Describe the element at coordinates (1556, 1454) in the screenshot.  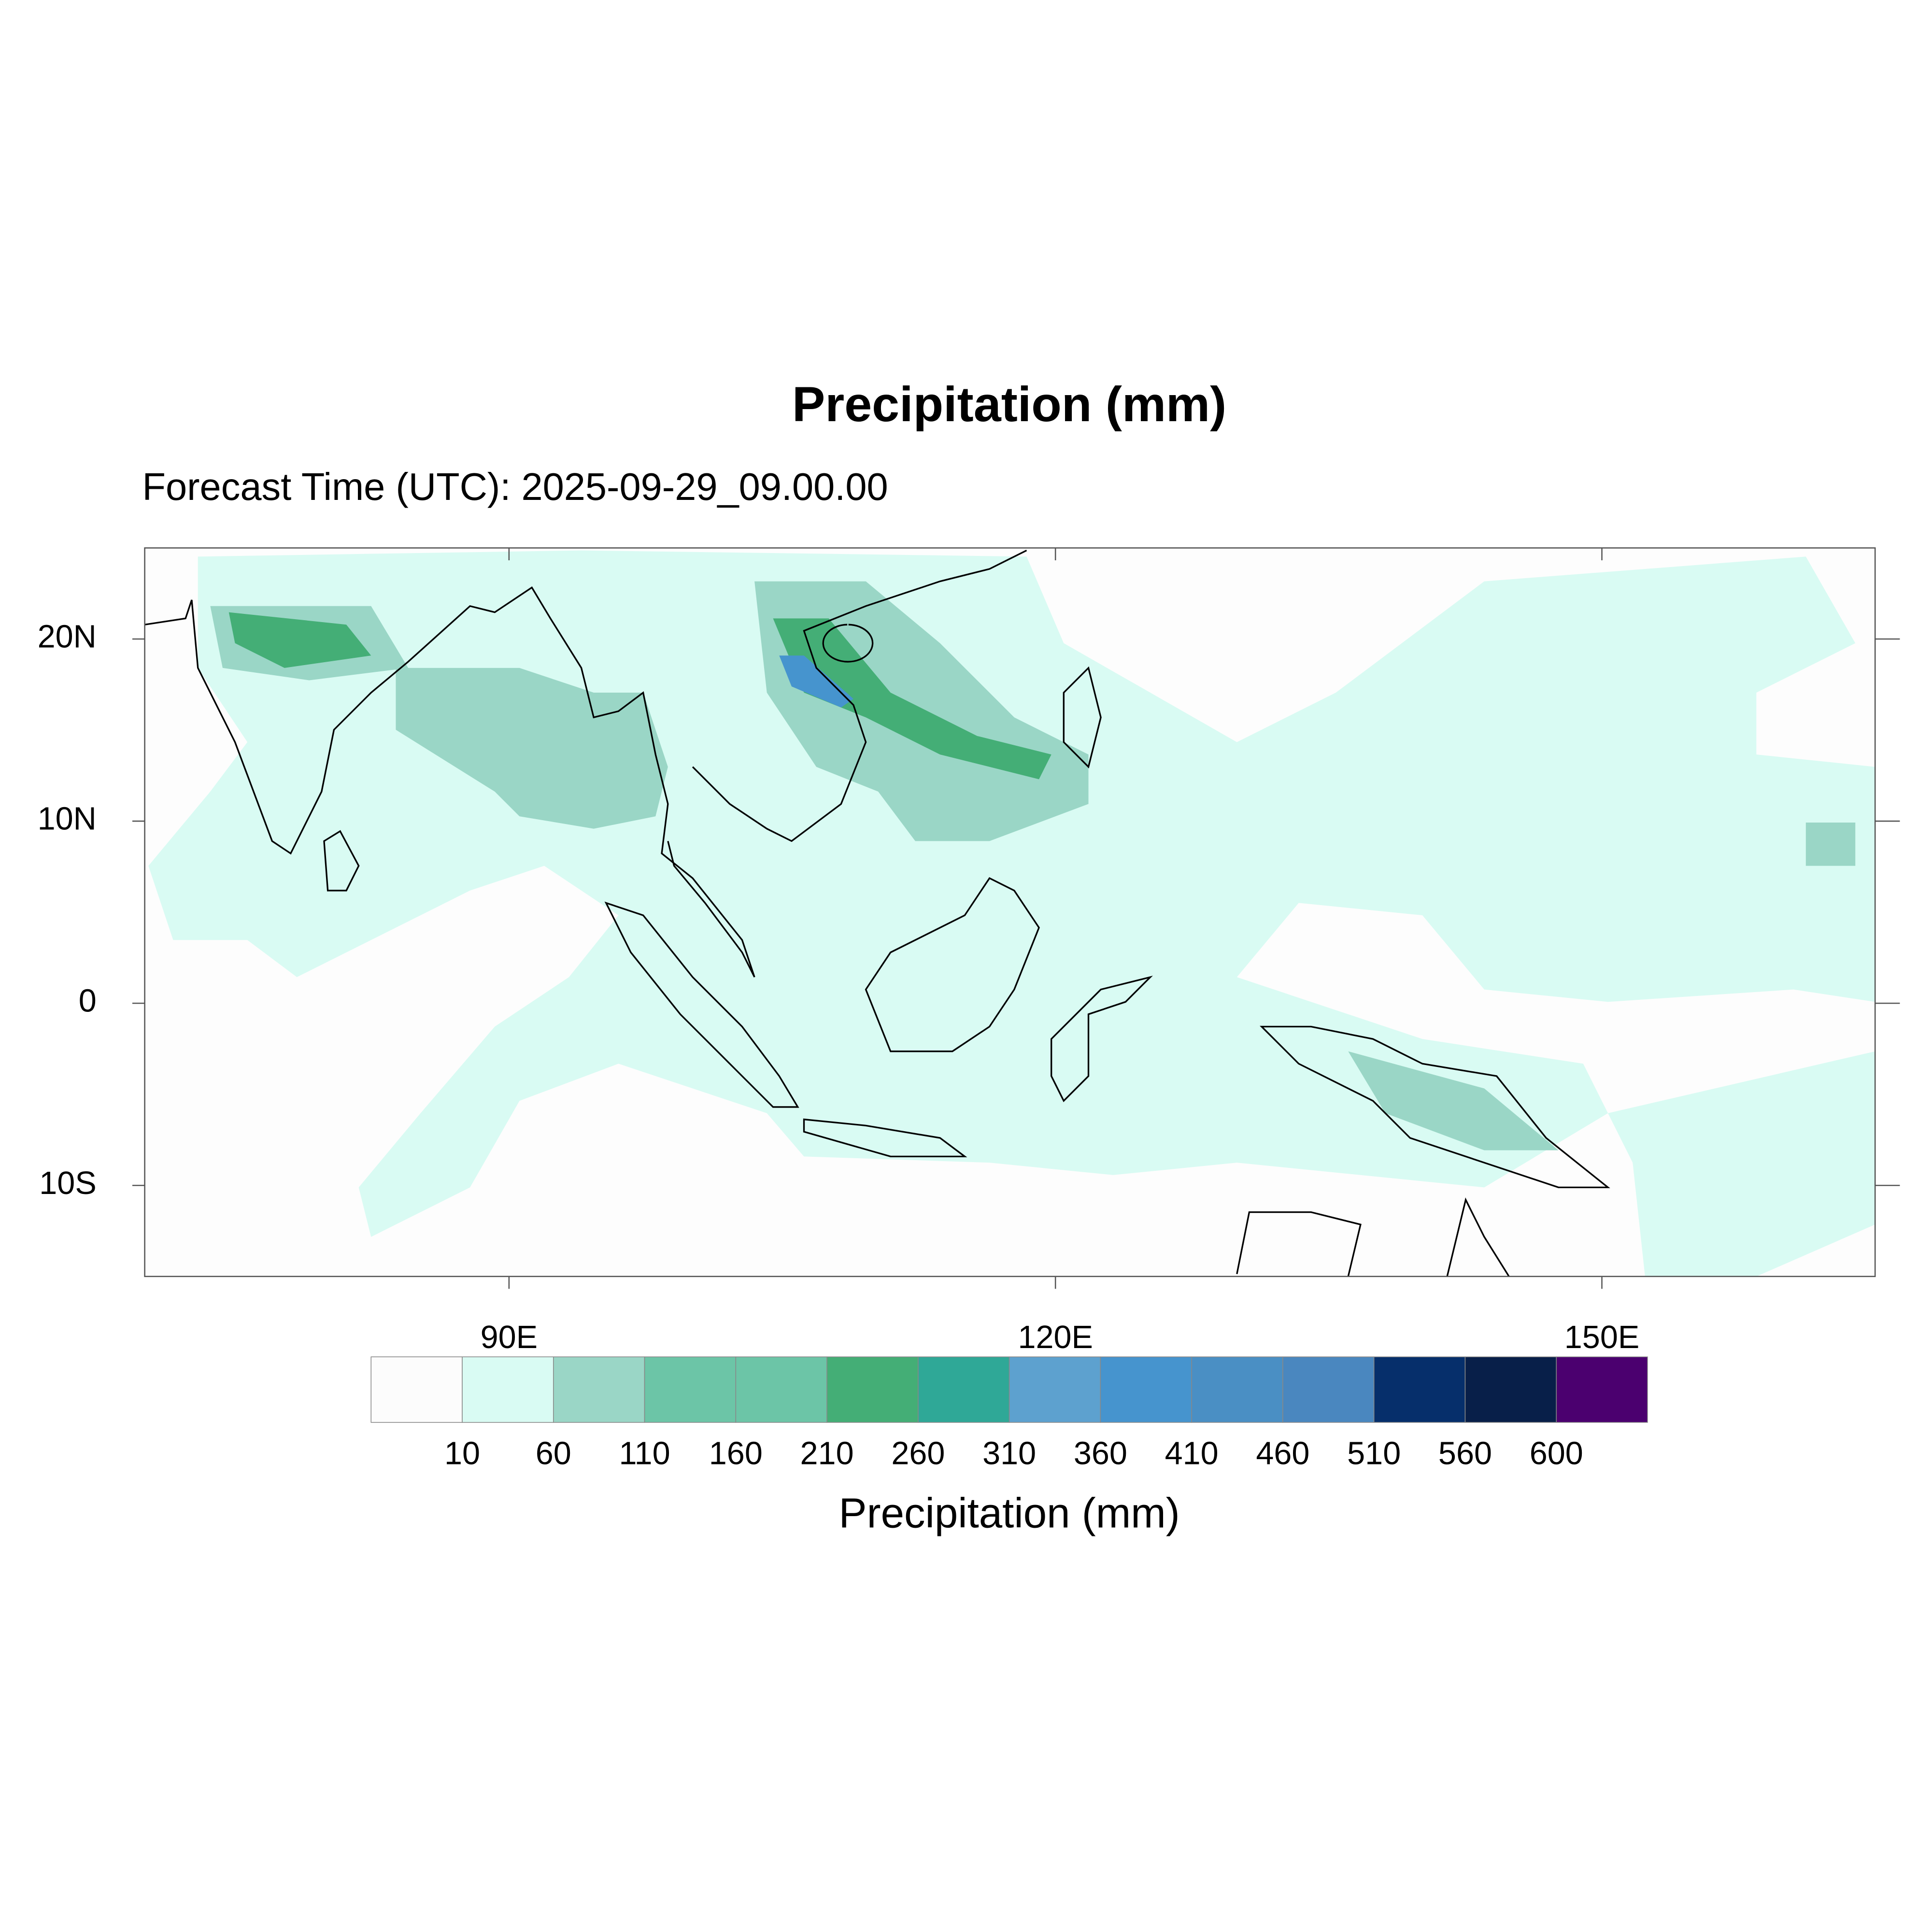
I see `colorbar-tick-label: 600` at that location.